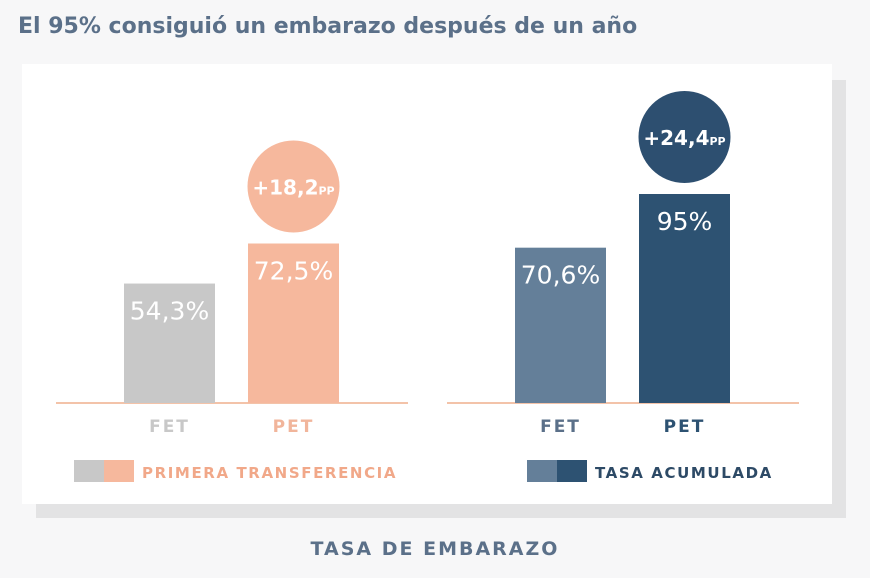  I want to click on difference-badge-label: +18,2PP, so click(293, 188).